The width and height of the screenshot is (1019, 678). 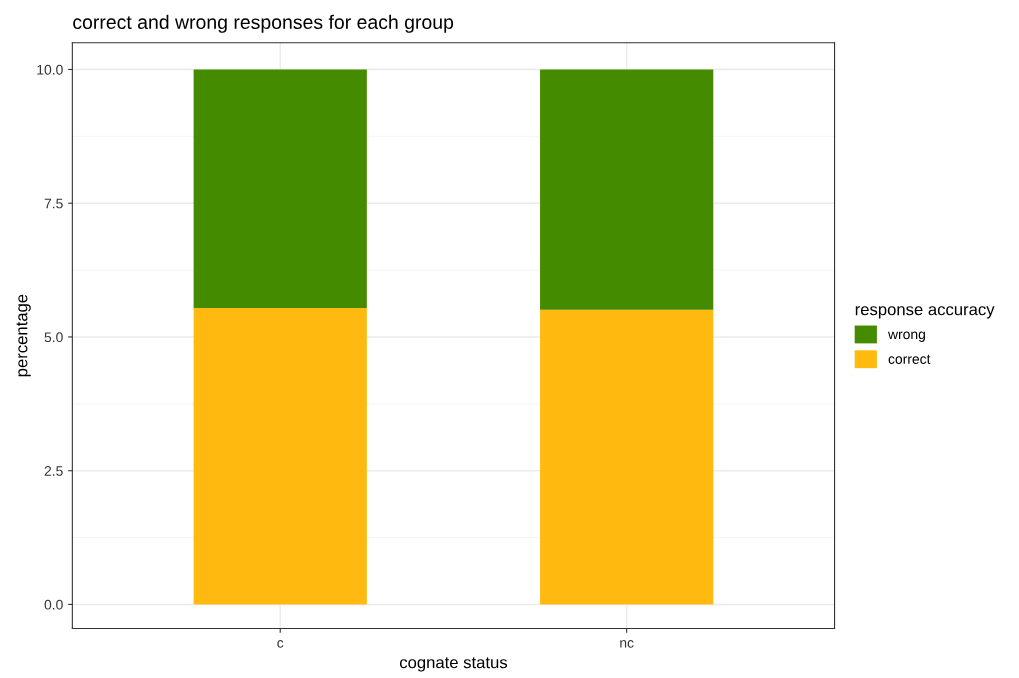 I want to click on chart-title: correct and wrong responses for each group, so click(x=263, y=23).